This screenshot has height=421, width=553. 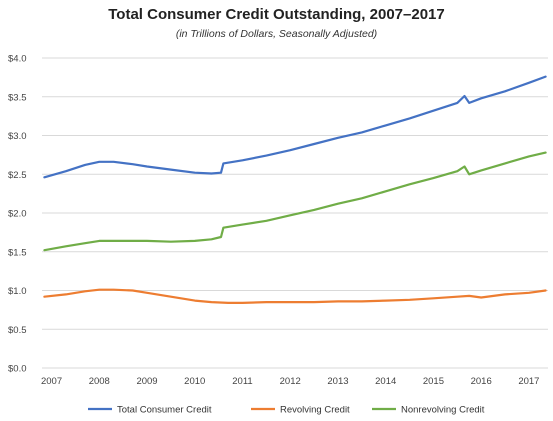 What do you see at coordinates (17, 330) in the screenshot?
I see `y-tick-label: $0.5` at bounding box center [17, 330].